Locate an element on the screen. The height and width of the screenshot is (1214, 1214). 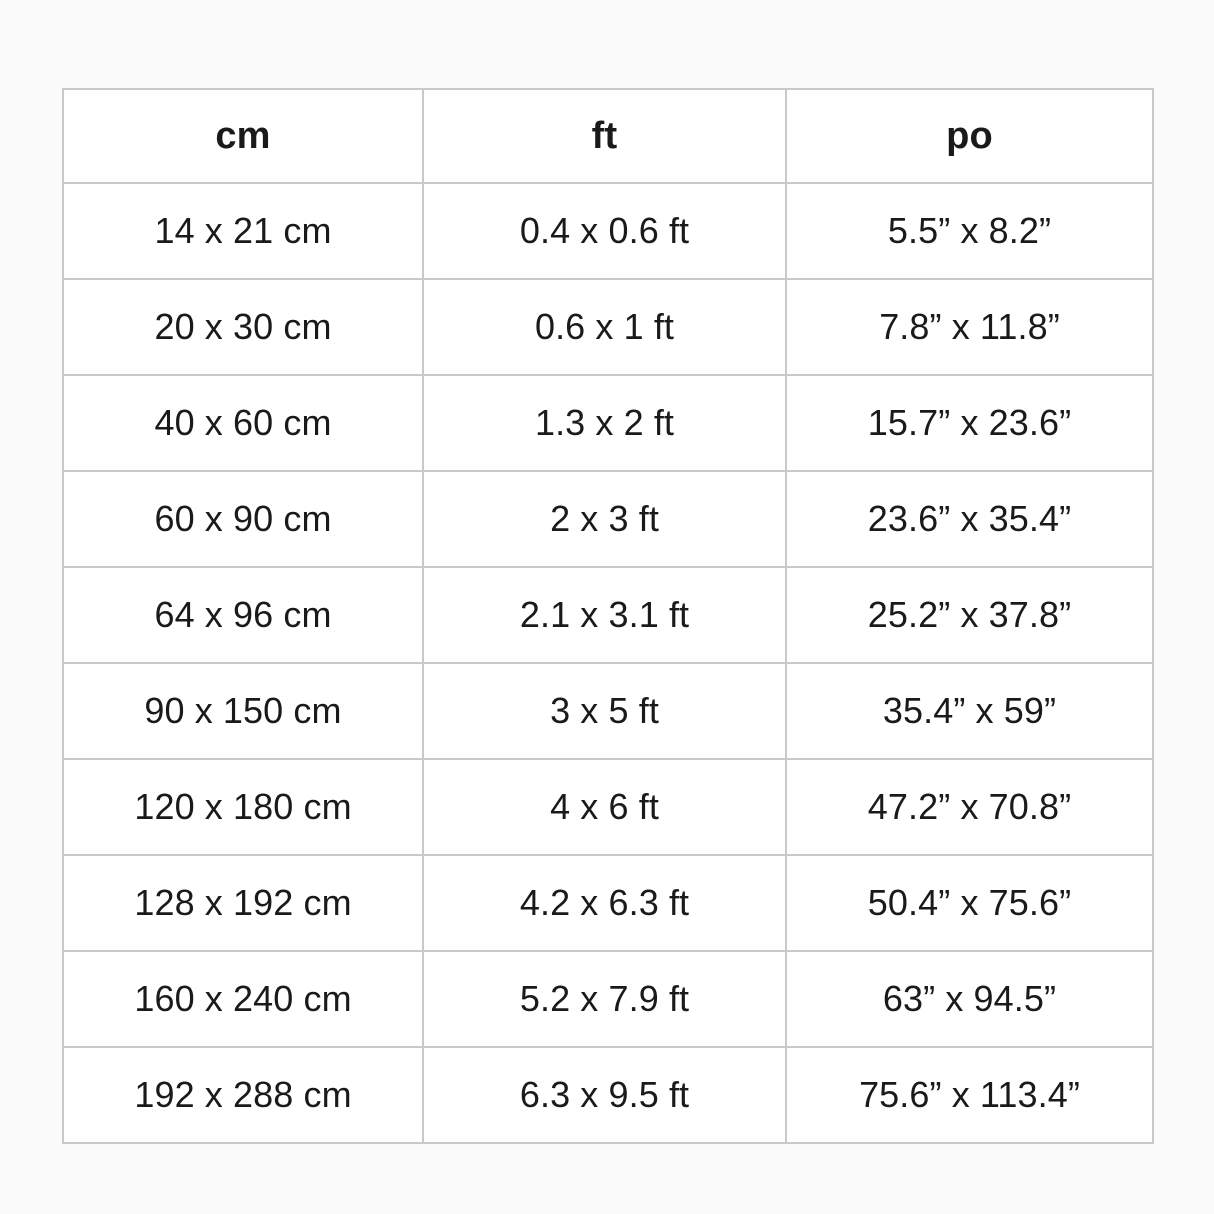
cell-po: 47.2” x 70.8” is located at coordinates (969, 807).